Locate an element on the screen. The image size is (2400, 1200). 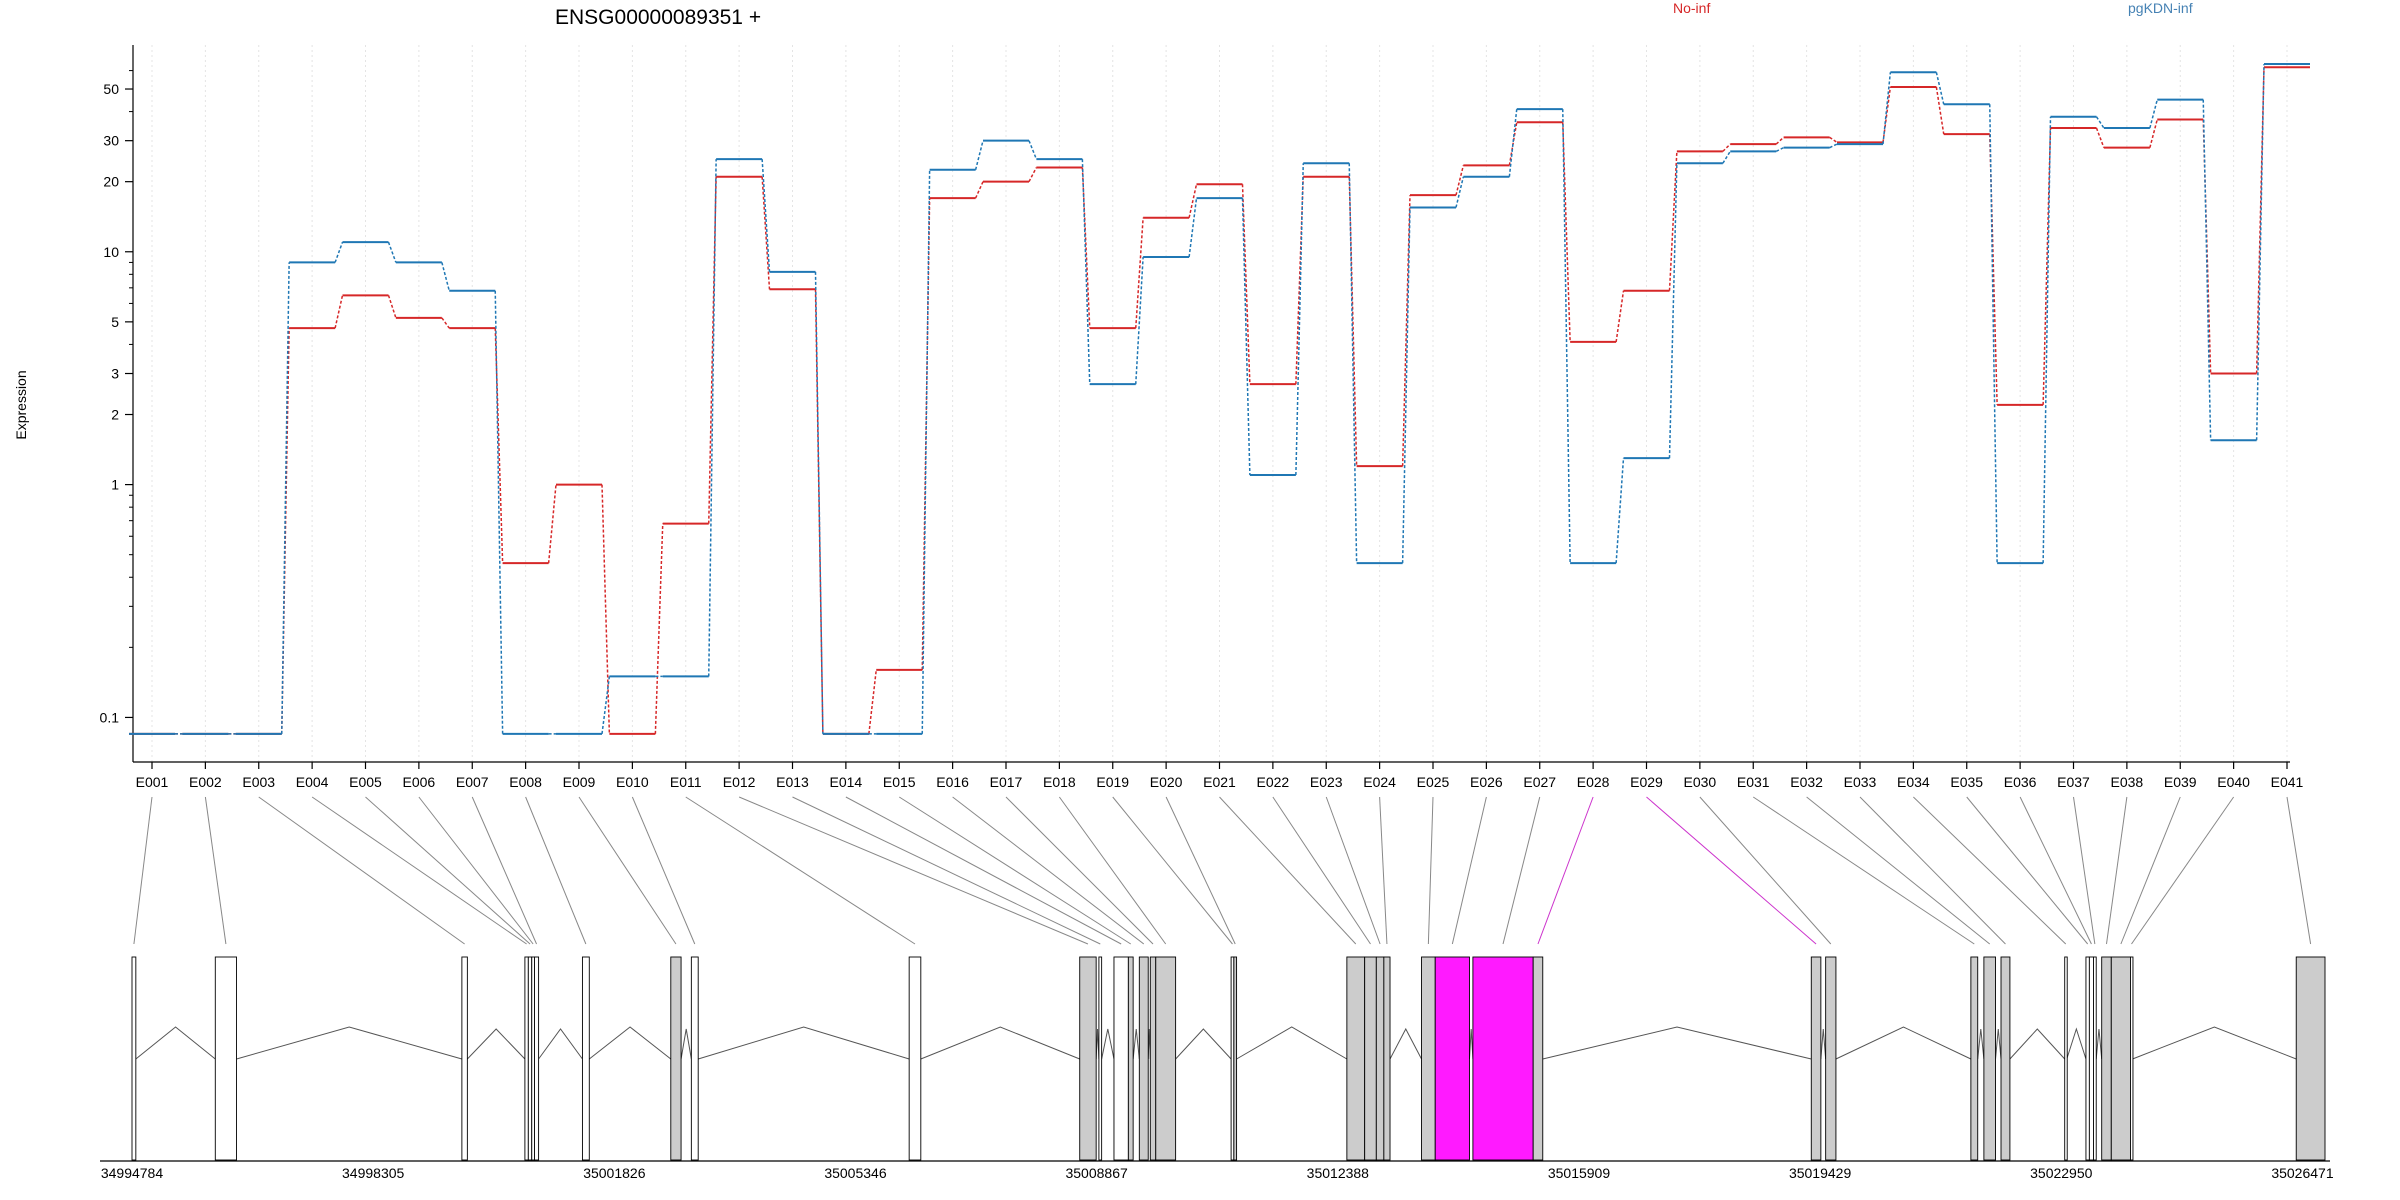
connector-e010 is located at coordinates (663, 870).